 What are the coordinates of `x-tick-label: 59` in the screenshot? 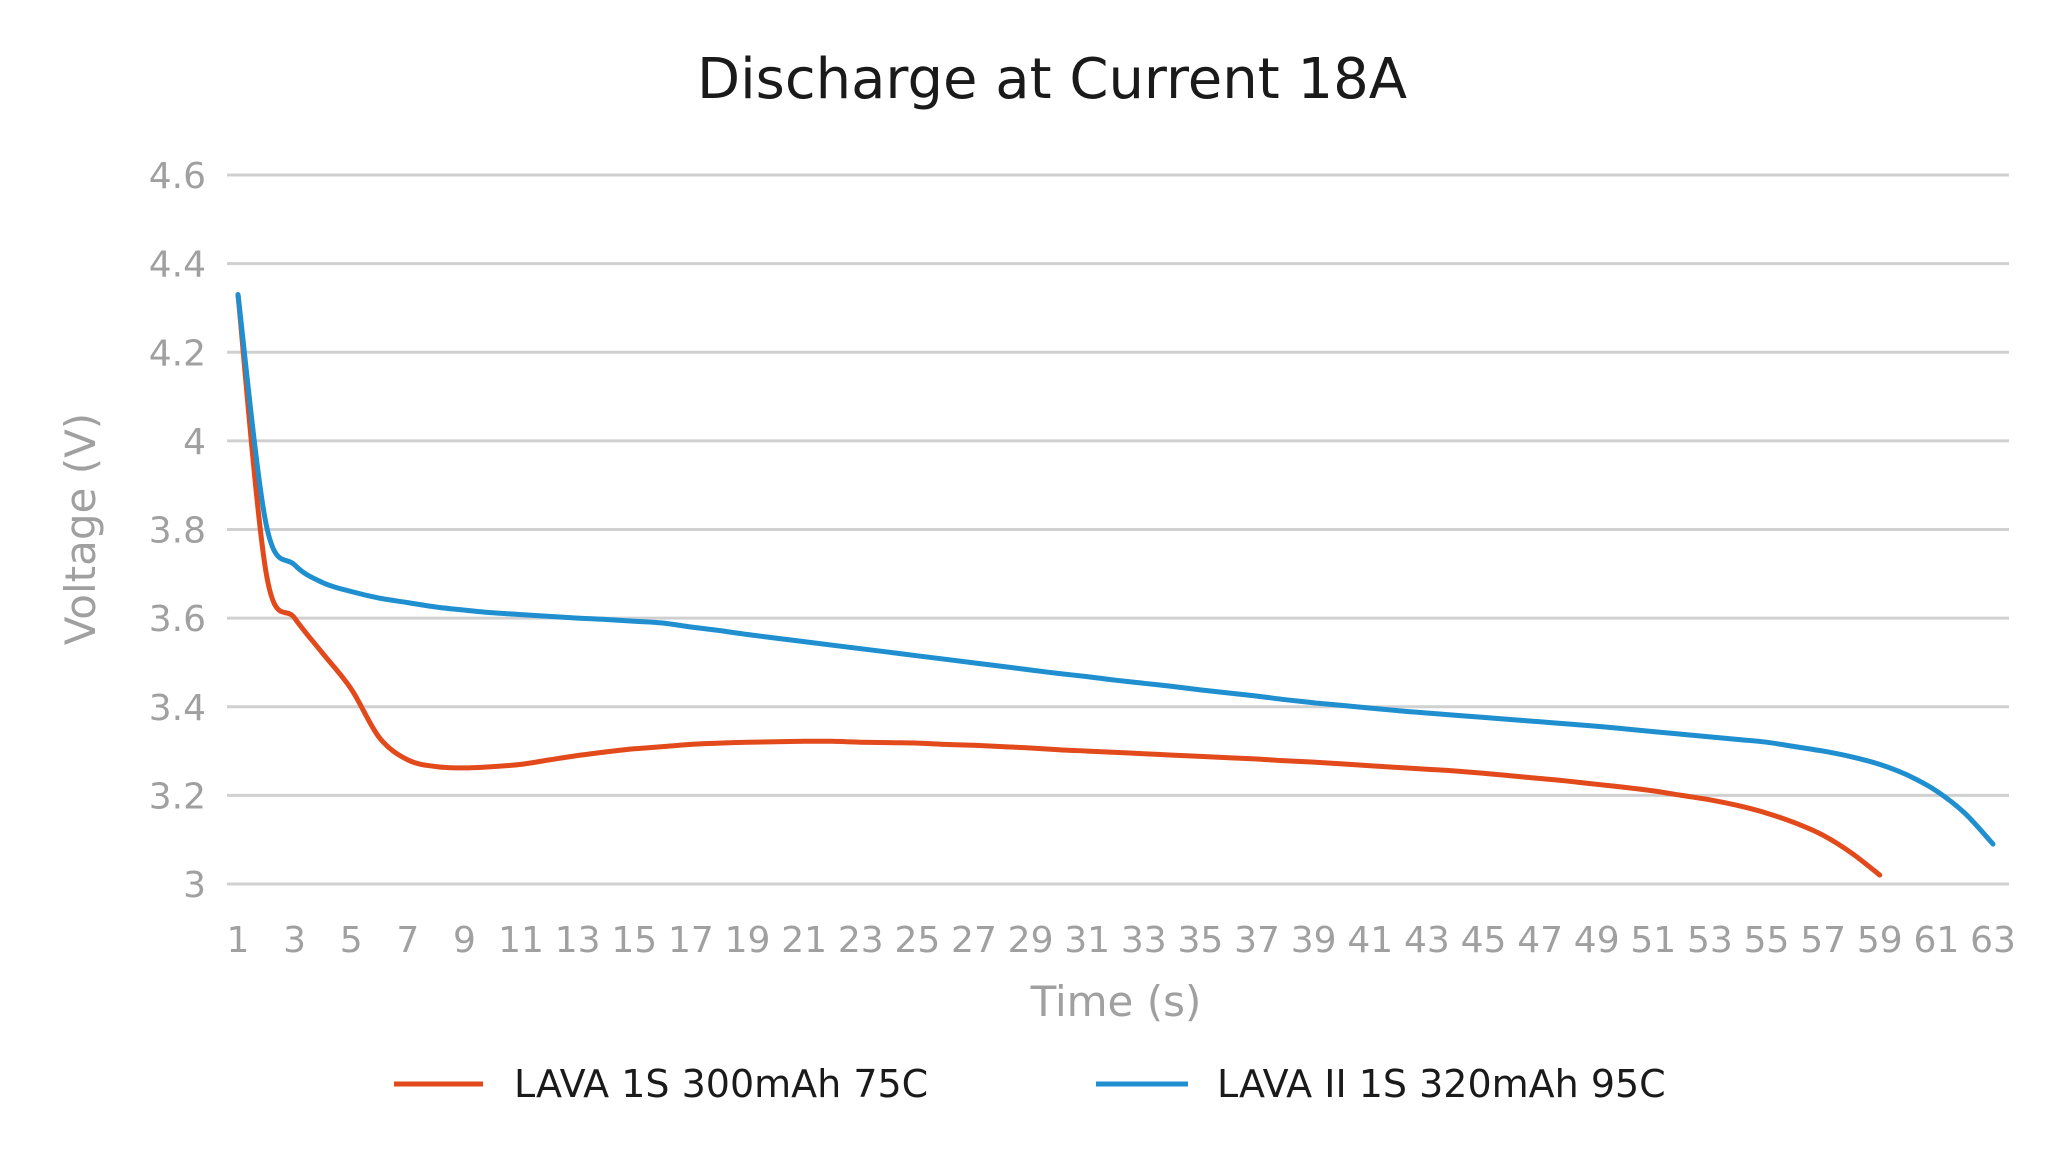 It's located at (1880, 940).